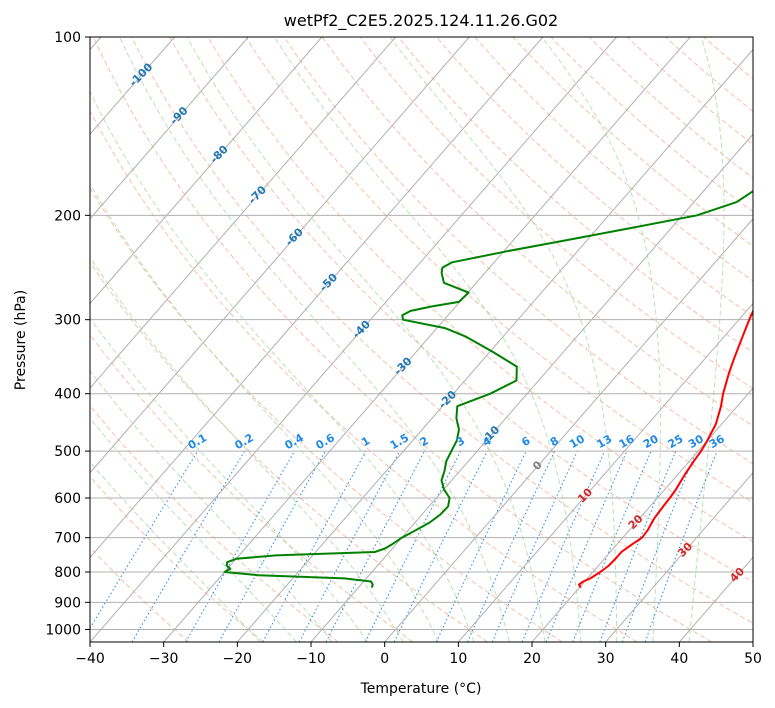  I want to click on chart-title: wetPf2_C2E5.2025.124.11.26.G02, so click(421, 21).